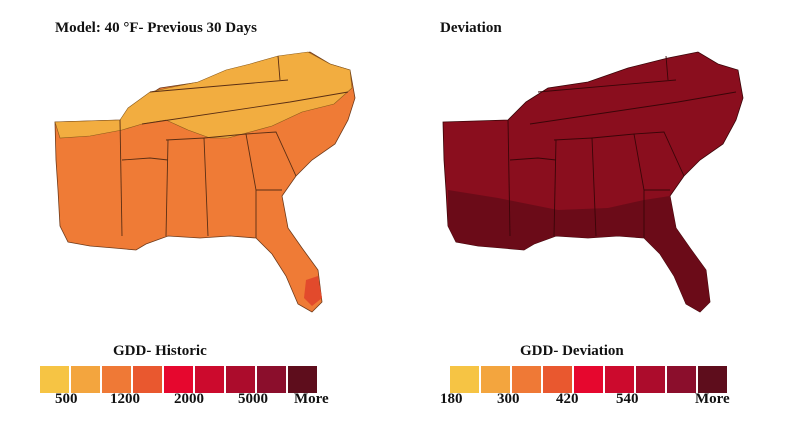 The image size is (800, 423). I want to click on historic-tick-more: More, so click(311, 399).